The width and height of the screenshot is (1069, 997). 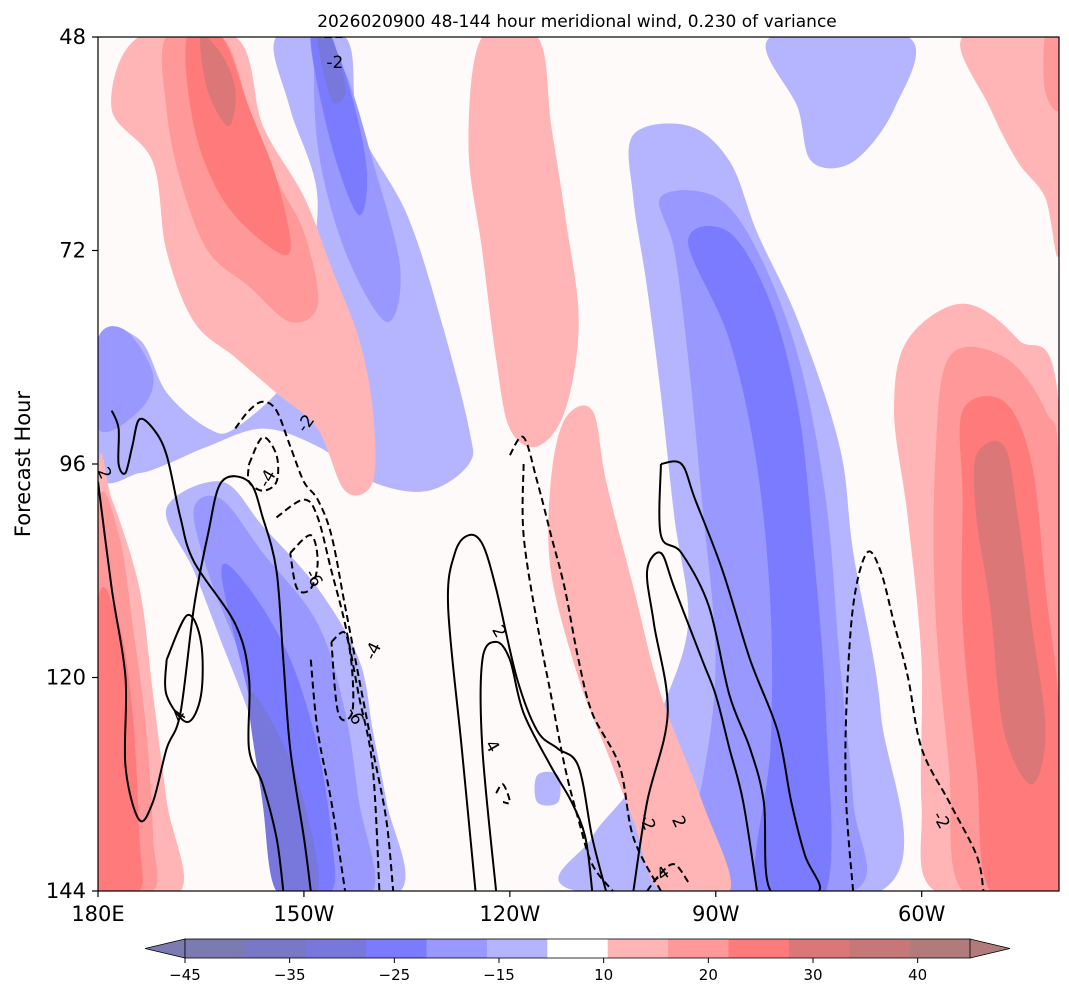 I want to click on contour-line-dash-2-a, so click(x=314, y=645).